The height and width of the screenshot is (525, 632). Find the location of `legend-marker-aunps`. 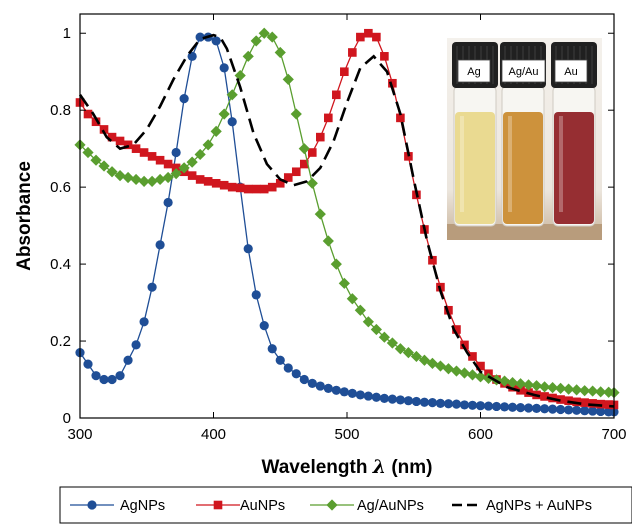

legend-marker-aunps is located at coordinates (218, 505).